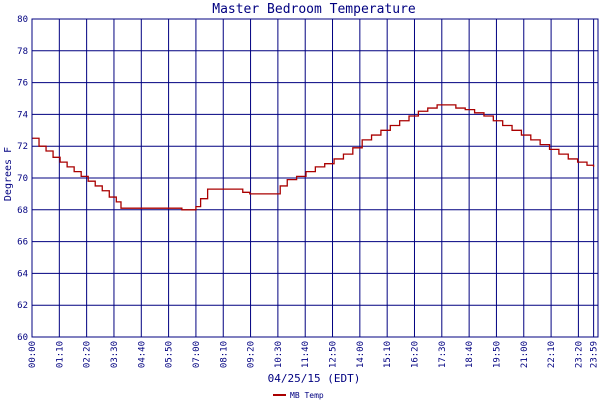 The width and height of the screenshot is (600, 400). What do you see at coordinates (552, 354) in the screenshot?
I see `x-tick-label: 22:10` at bounding box center [552, 354].